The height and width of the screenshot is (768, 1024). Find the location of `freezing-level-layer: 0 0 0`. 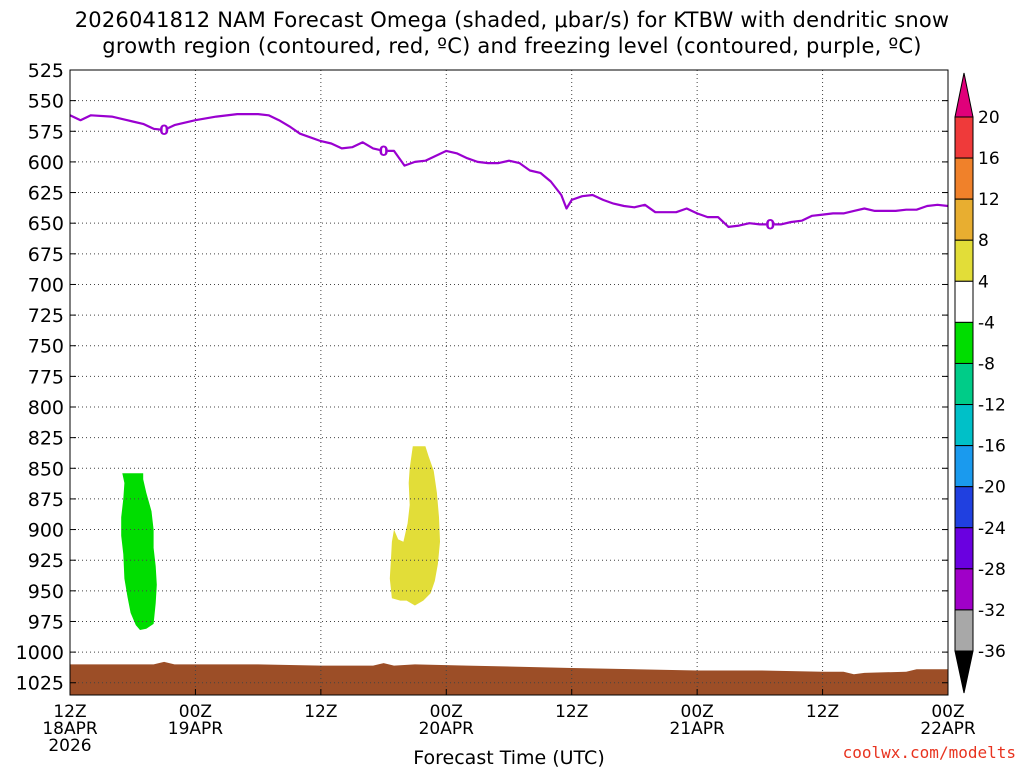

freezing-level-layer: 0 0 0 is located at coordinates (509, 172).